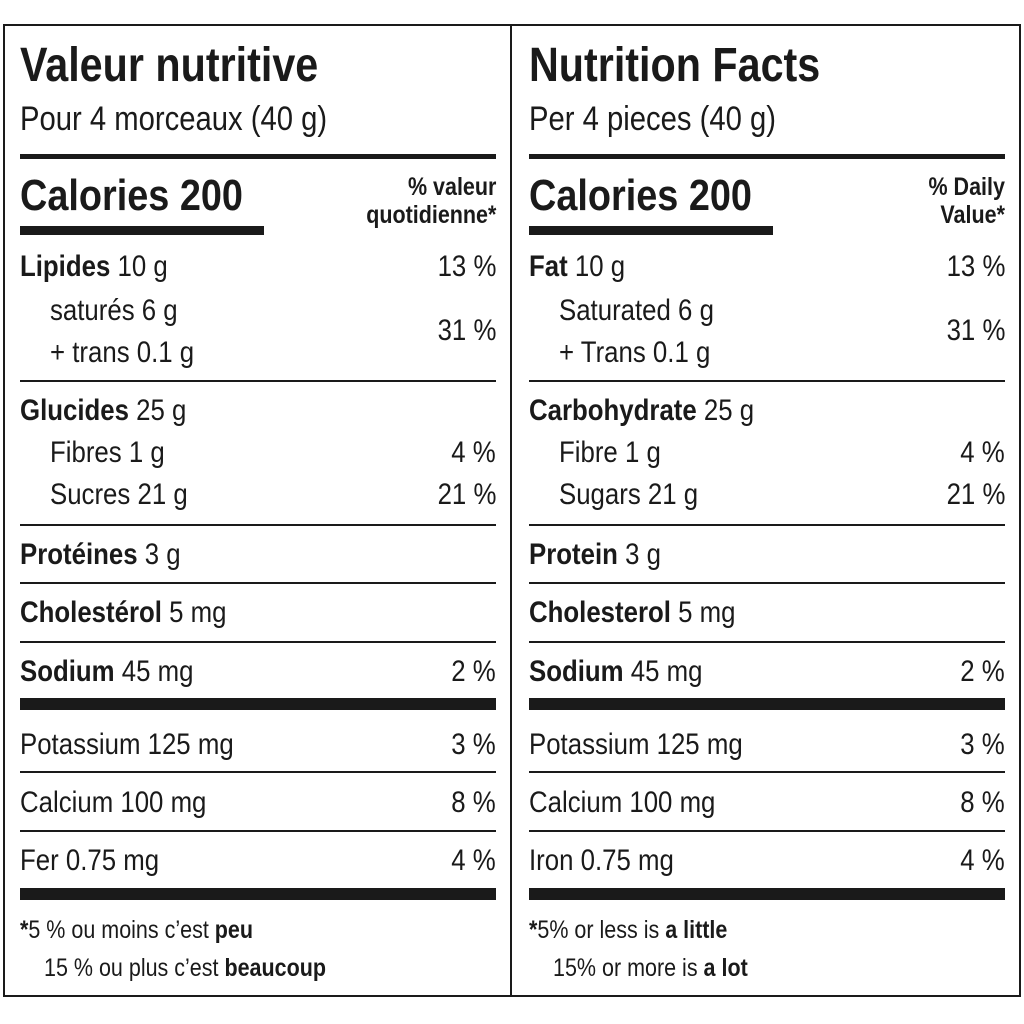 Image resolution: width=1024 pixels, height=1024 pixels. What do you see at coordinates (629, 494) in the screenshot?
I see `sugars-row: Sugars 21 g` at bounding box center [629, 494].